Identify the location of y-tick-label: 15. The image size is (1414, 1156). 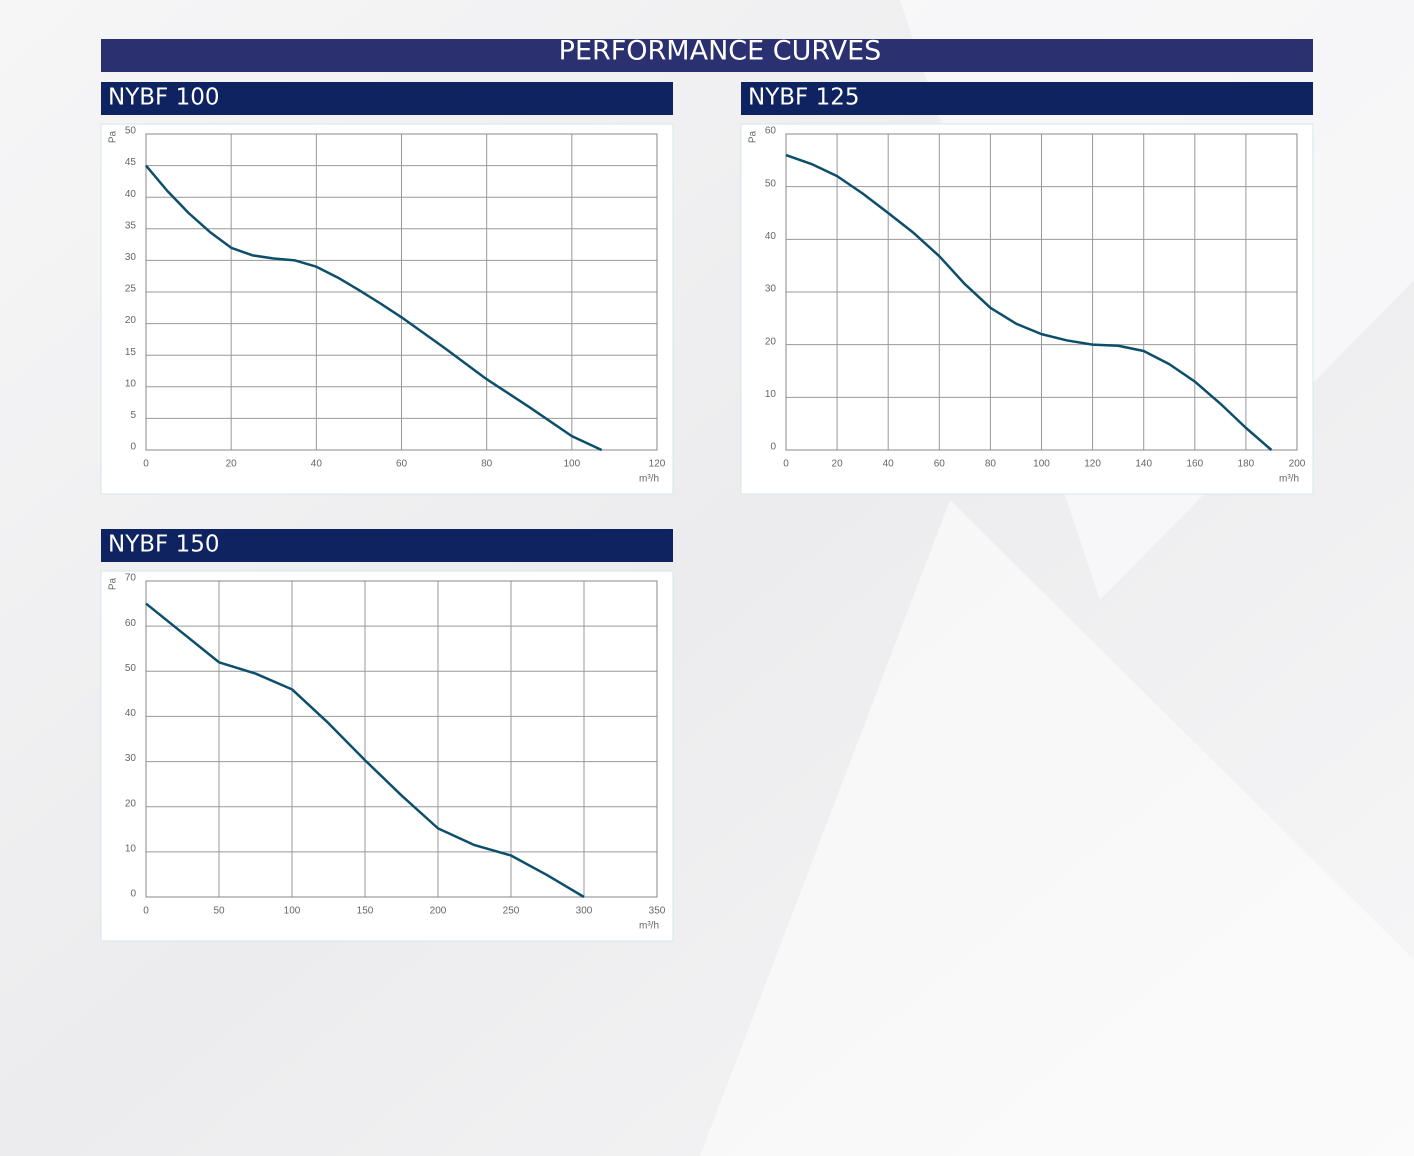
(131, 352).